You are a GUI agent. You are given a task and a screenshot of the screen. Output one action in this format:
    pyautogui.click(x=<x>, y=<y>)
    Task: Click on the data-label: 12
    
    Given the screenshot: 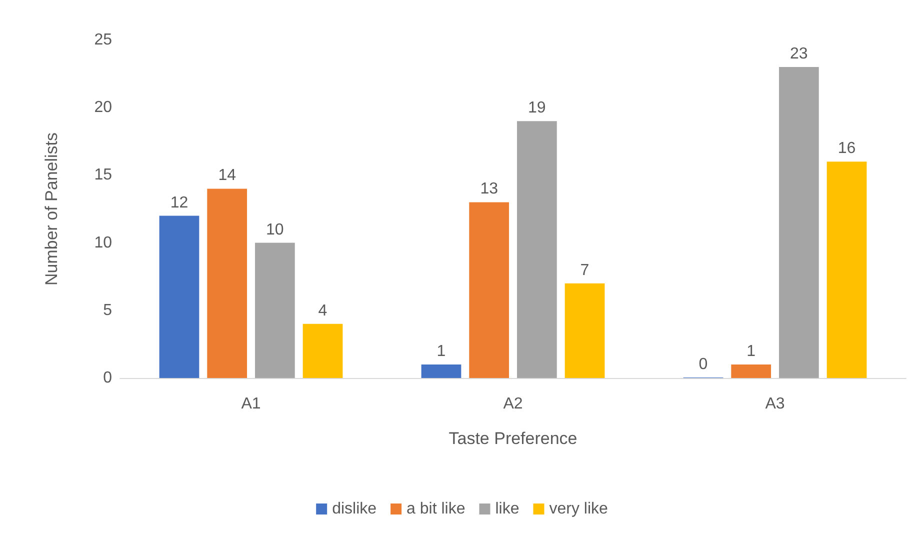 What is the action you would take?
    pyautogui.click(x=179, y=203)
    